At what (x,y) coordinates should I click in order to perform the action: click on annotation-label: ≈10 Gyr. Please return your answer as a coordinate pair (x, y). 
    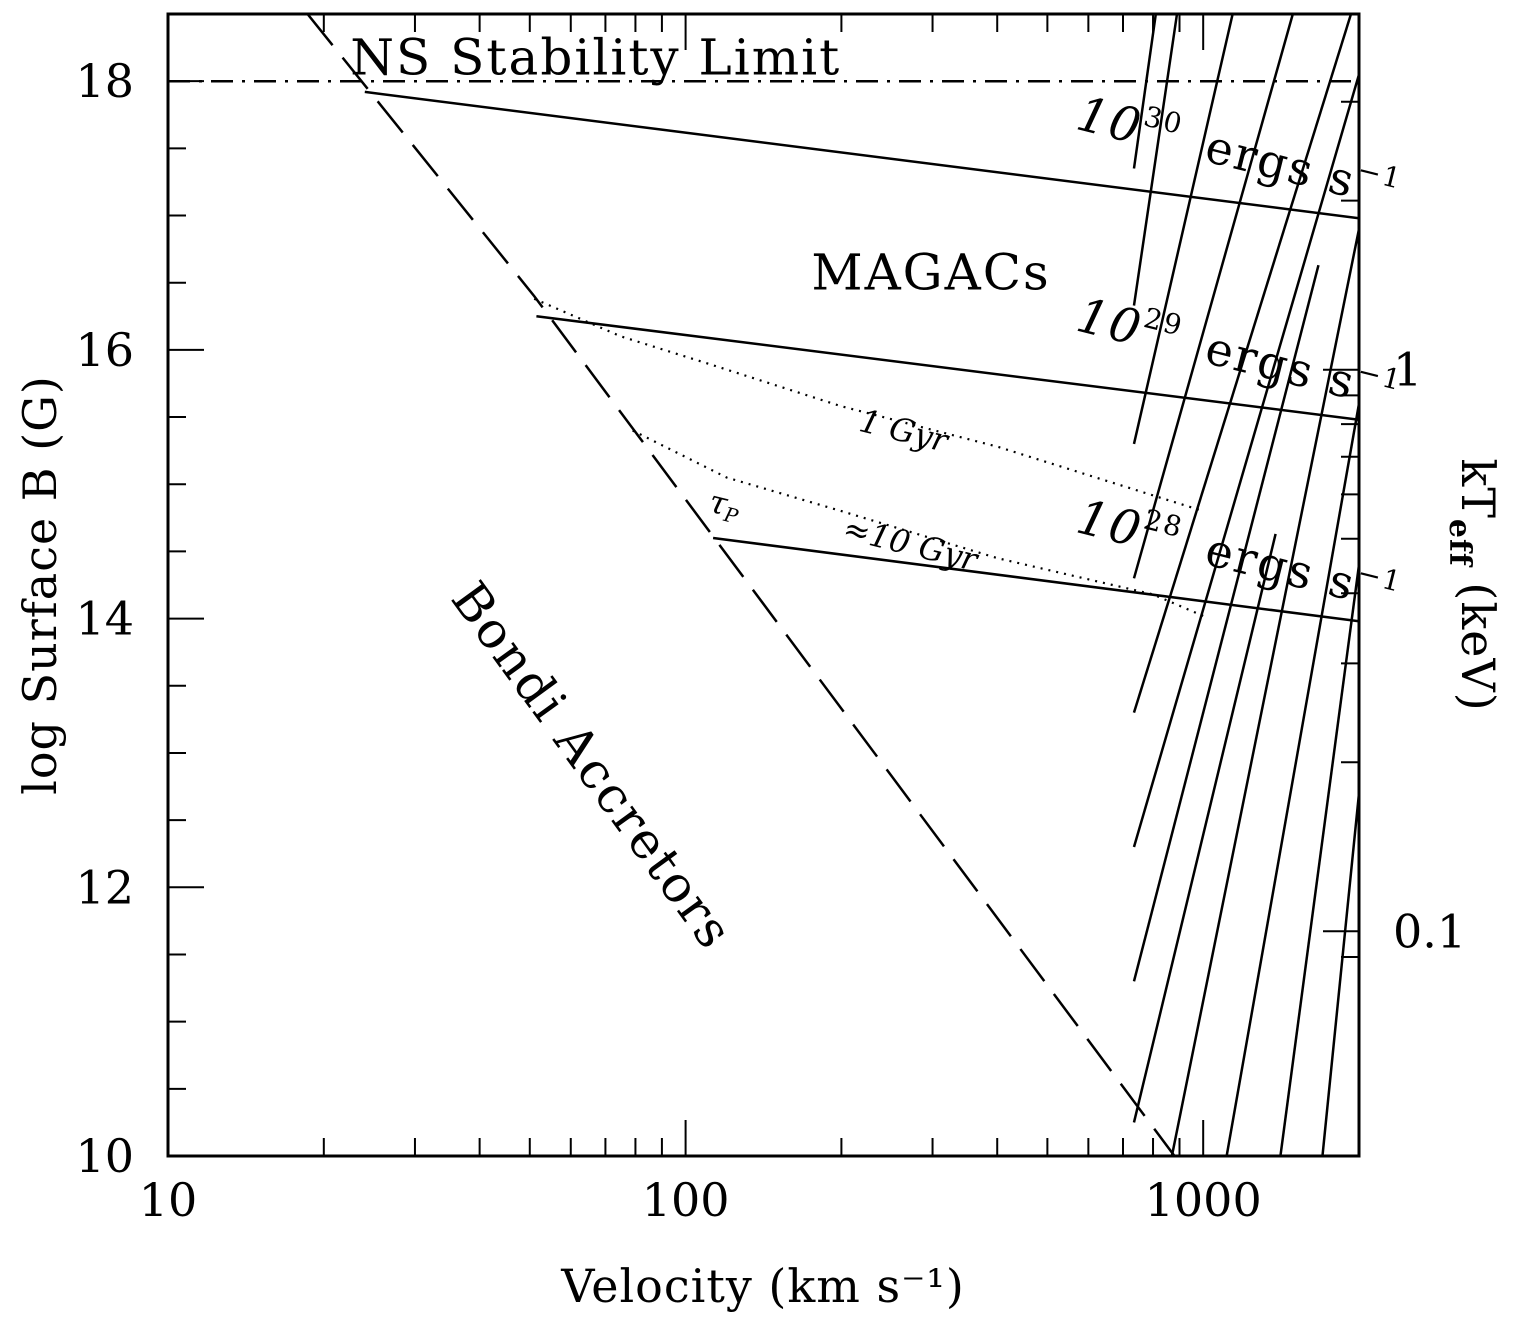
    Looking at the image, I should click on (910, 544).